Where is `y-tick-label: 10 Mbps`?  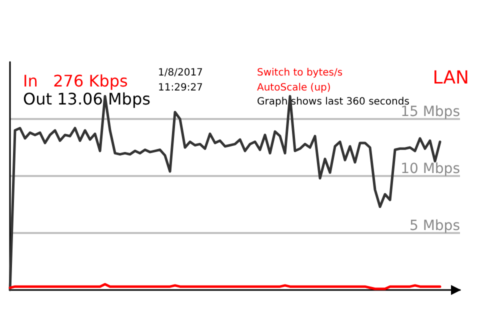
y-tick-label: 10 Mbps is located at coordinates (430, 169).